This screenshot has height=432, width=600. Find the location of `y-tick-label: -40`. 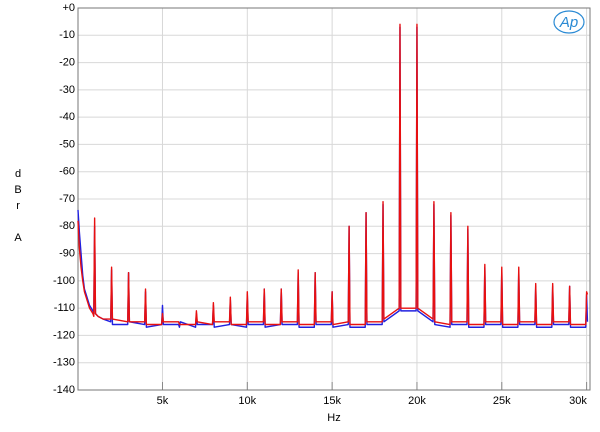

y-tick-label: -40 is located at coordinates (67, 117).